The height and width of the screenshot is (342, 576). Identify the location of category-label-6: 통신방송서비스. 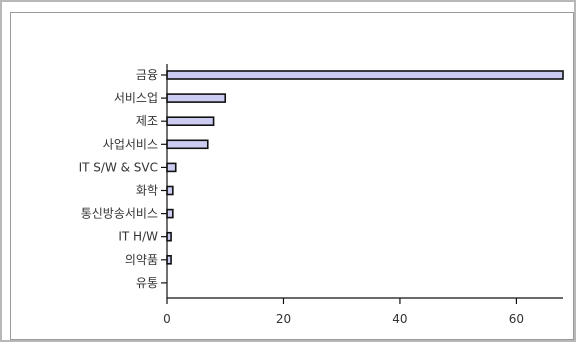
(119, 214).